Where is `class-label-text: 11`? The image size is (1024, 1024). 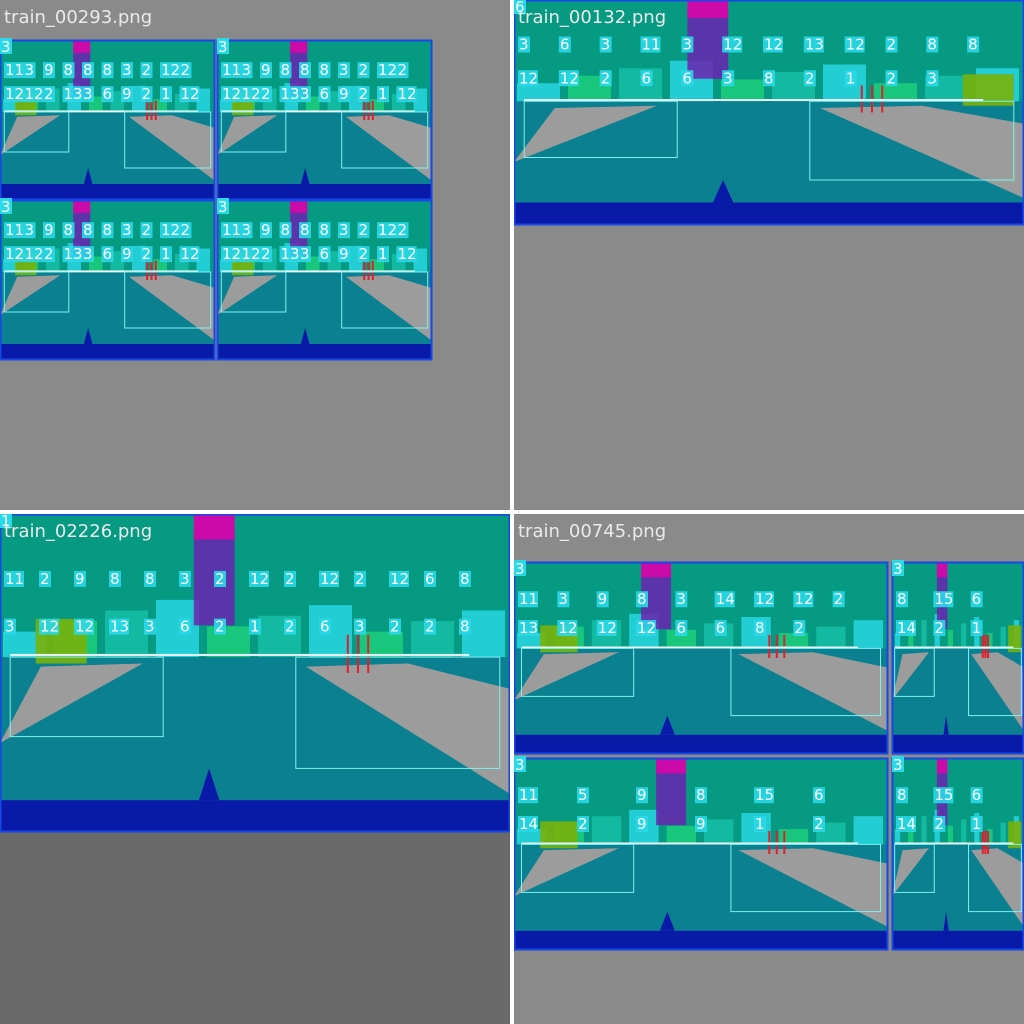
class-label-text: 11 is located at coordinates (651, 45).